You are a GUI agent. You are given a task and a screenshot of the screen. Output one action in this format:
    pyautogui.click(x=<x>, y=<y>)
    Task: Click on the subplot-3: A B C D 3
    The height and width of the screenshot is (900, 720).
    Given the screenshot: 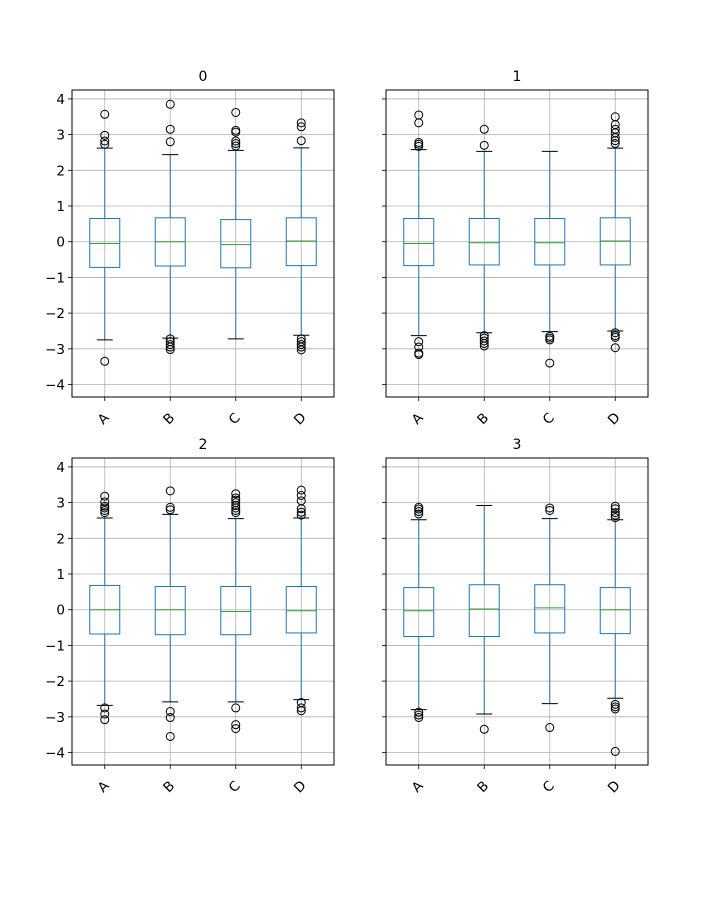 What is the action you would take?
    pyautogui.click(x=515, y=617)
    